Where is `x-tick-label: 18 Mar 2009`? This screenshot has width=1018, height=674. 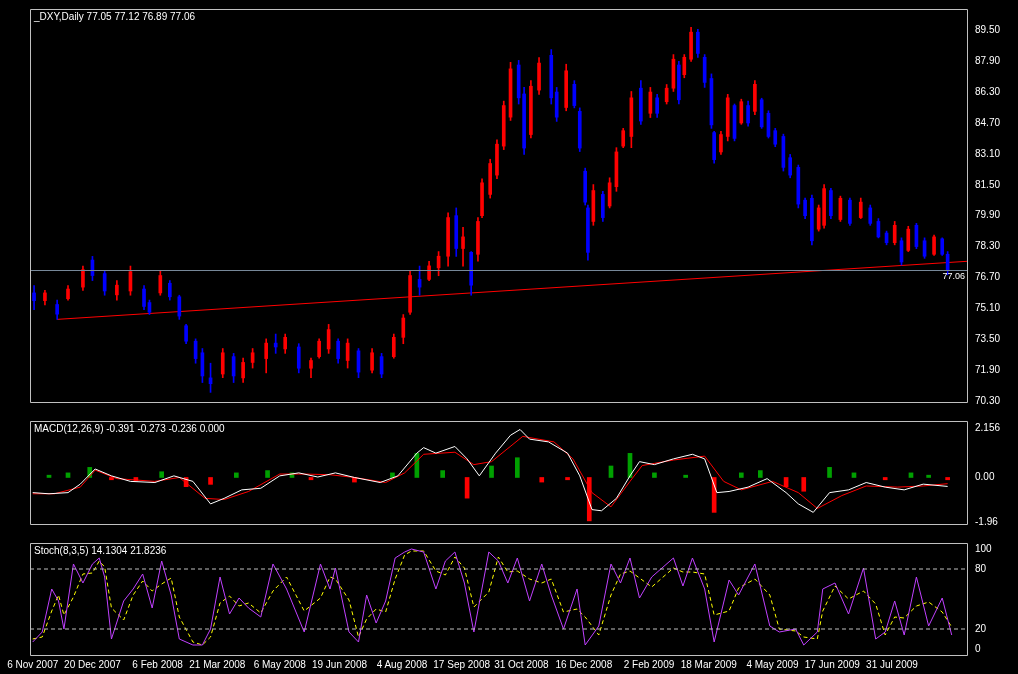 x-tick-label: 18 Mar 2009 is located at coordinates (709, 664).